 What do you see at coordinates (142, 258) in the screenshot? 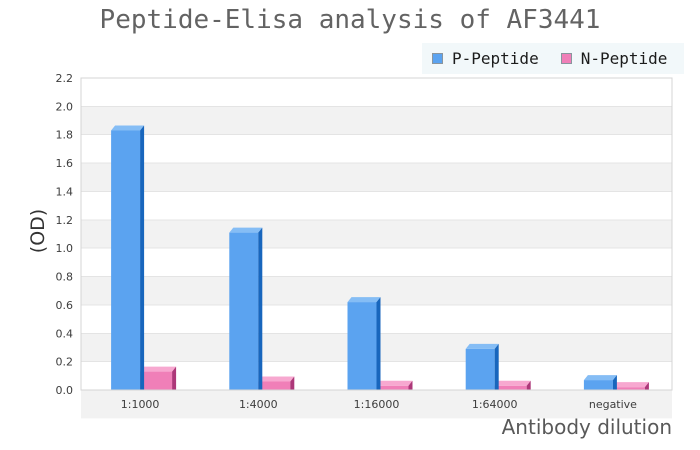
I see `bar-p-peptide-1-1000-side` at bounding box center [142, 258].